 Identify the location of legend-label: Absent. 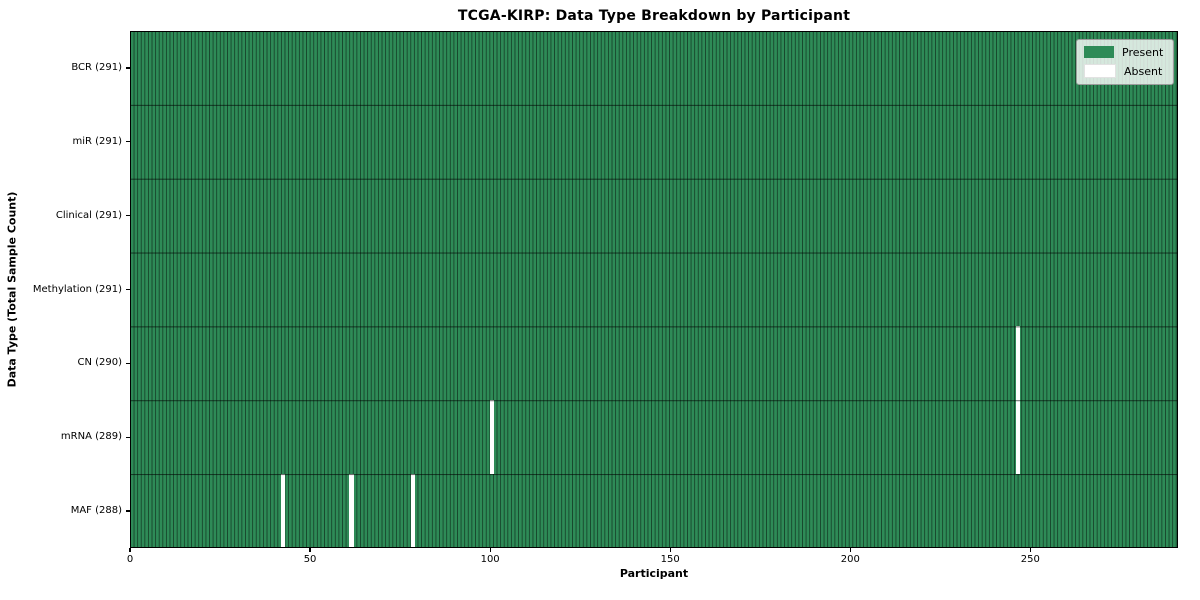
(1143, 71).